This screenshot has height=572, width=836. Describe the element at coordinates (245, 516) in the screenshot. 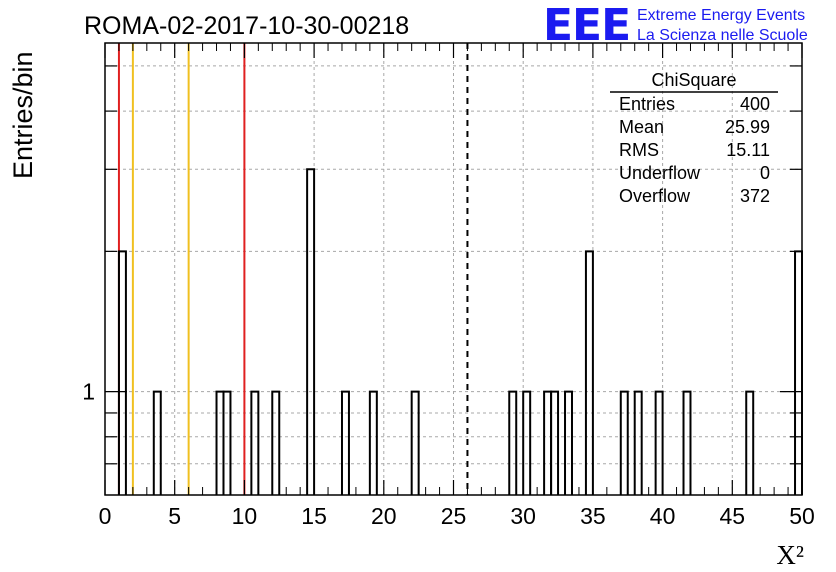

I see `x-tick-label: 10` at that location.